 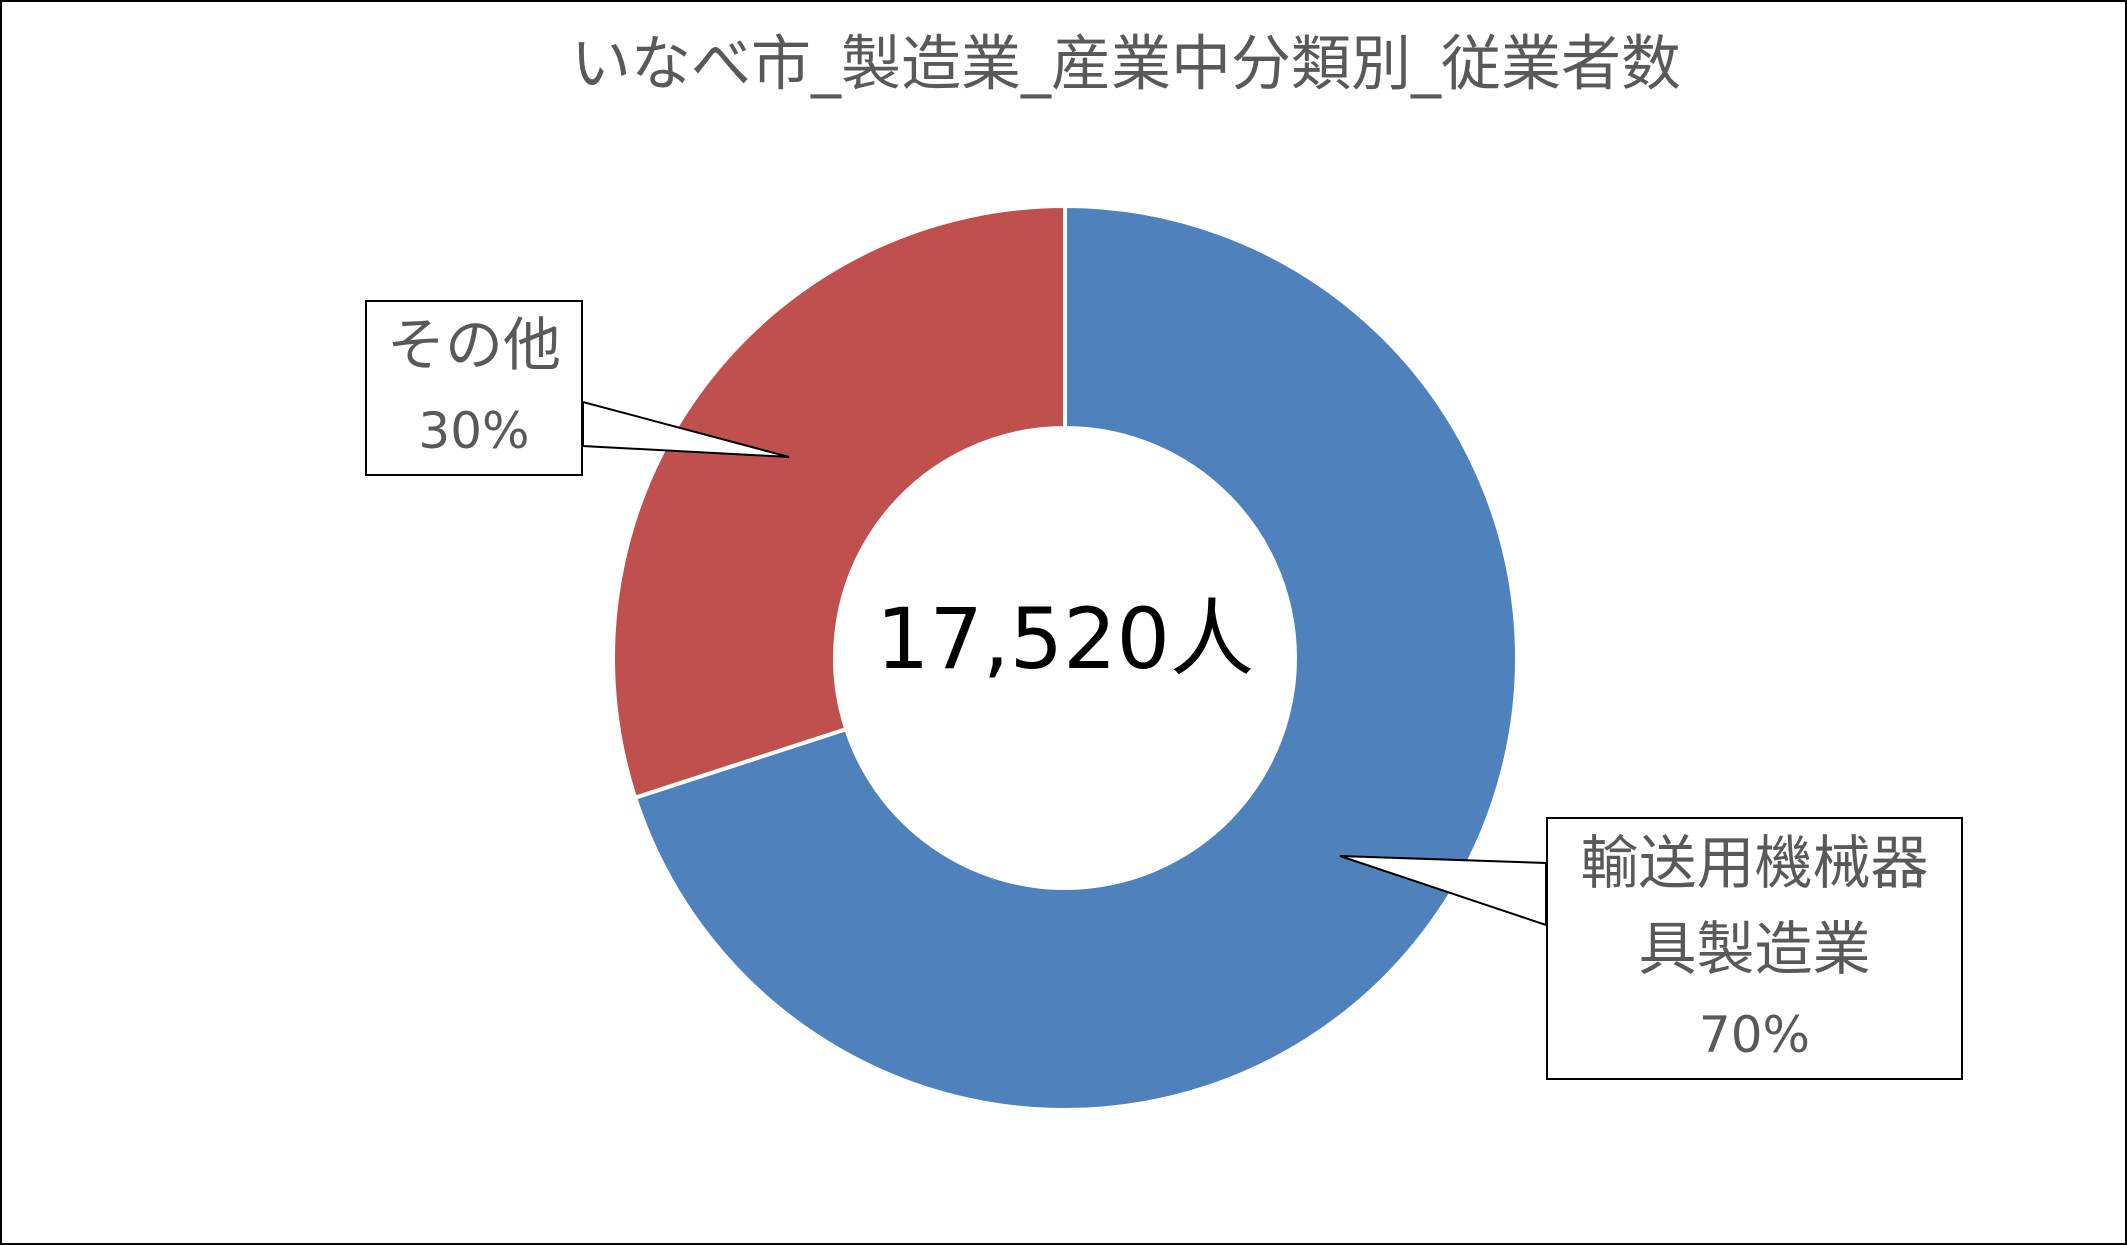 I want to click on donut-slice, so click(x=839, y=502).